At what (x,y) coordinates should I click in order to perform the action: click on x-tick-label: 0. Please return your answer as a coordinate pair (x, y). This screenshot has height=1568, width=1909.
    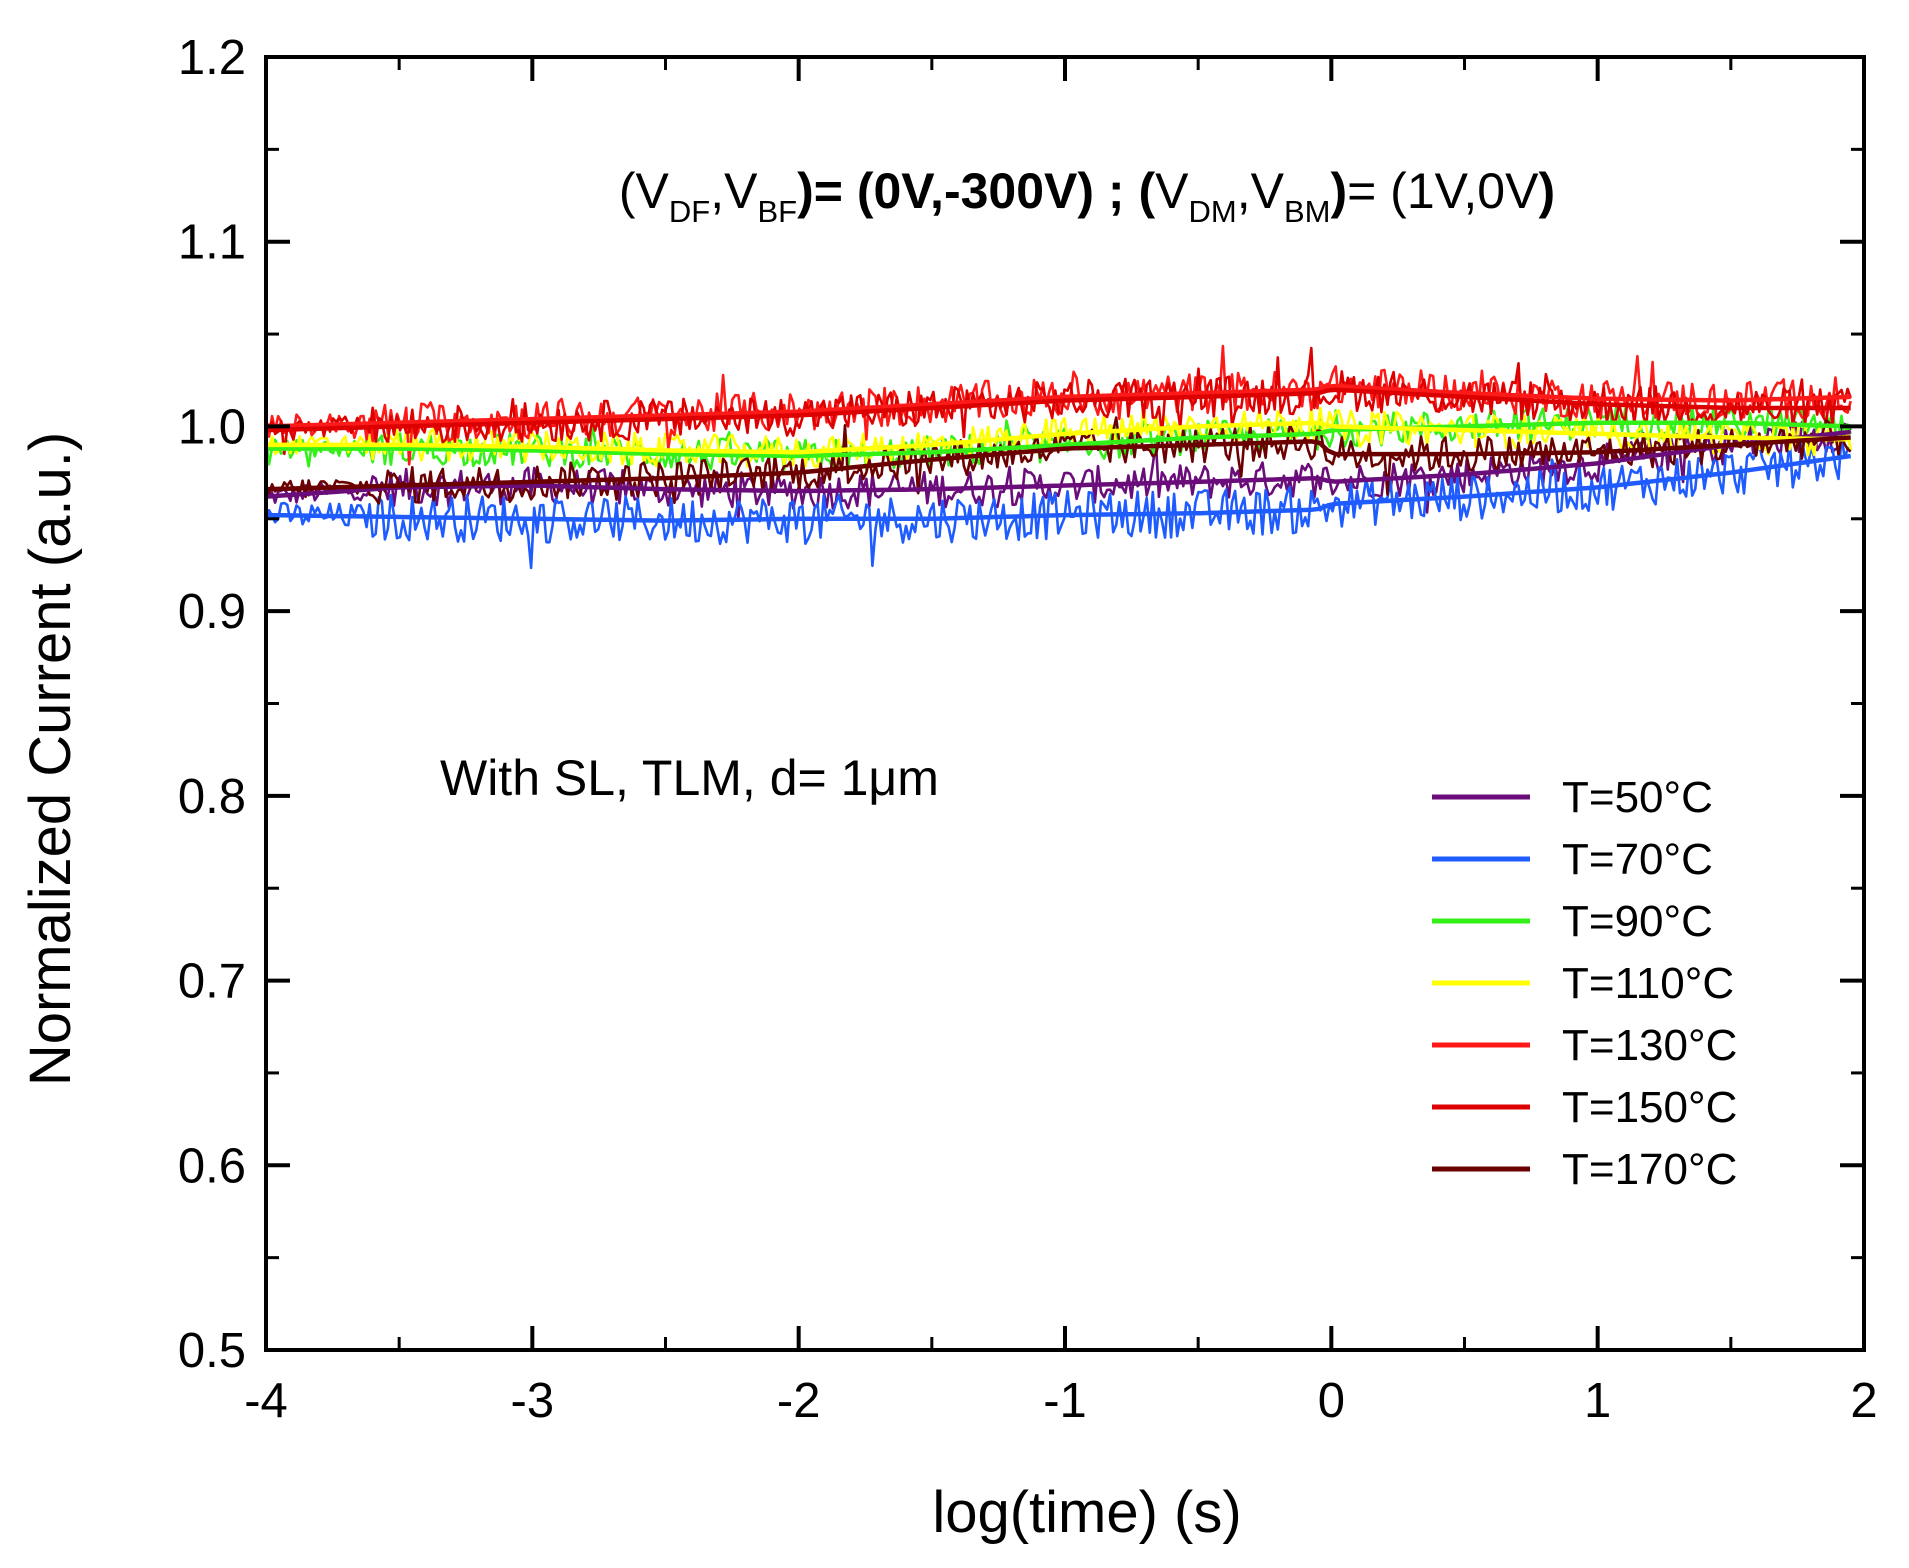
    Looking at the image, I should click on (1331, 1401).